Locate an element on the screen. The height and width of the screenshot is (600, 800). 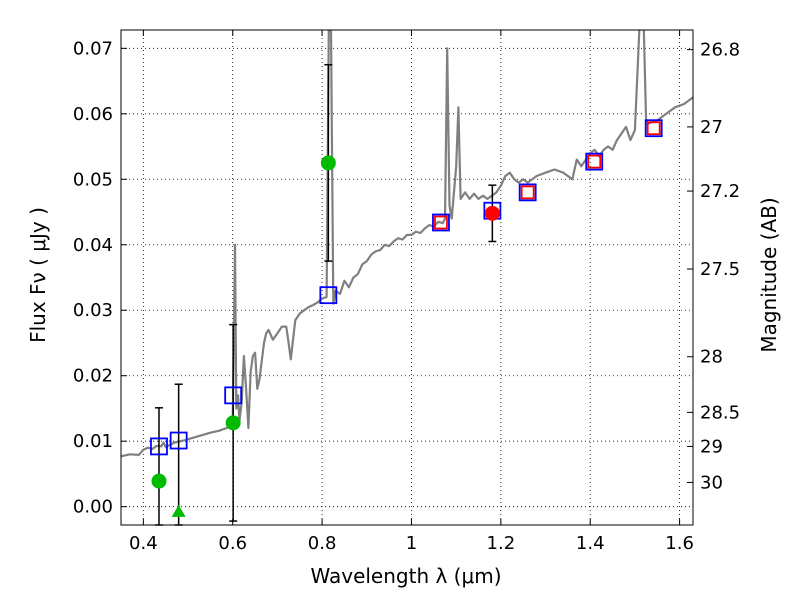
y2-tick-label: 29 is located at coordinates (711, 446).